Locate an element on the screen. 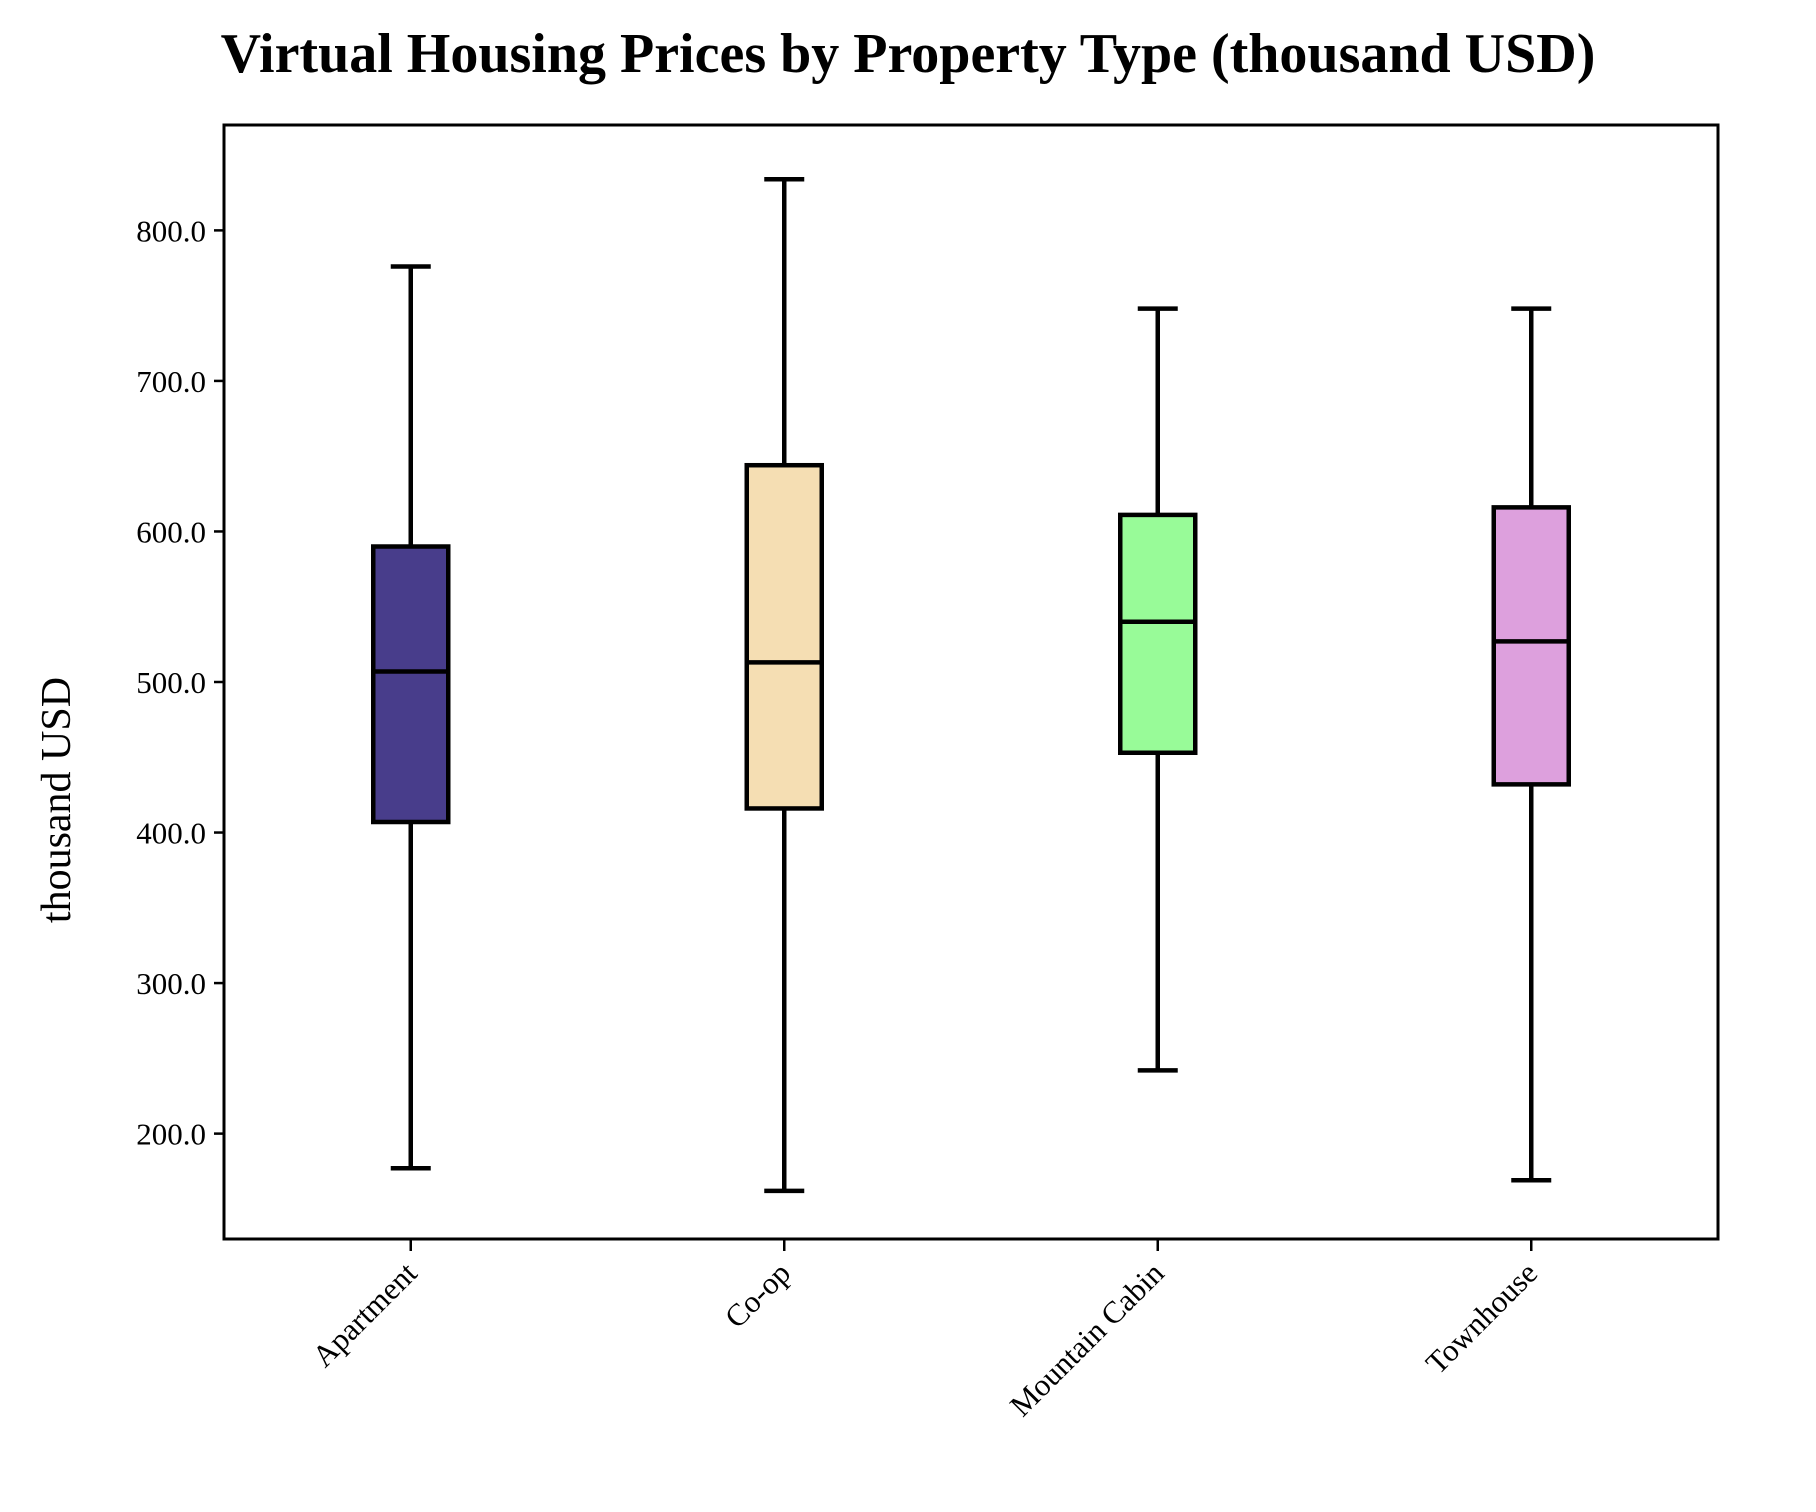 This screenshot has width=1816, height=1512. y-tick-label: 600.0 is located at coordinates (171, 531).